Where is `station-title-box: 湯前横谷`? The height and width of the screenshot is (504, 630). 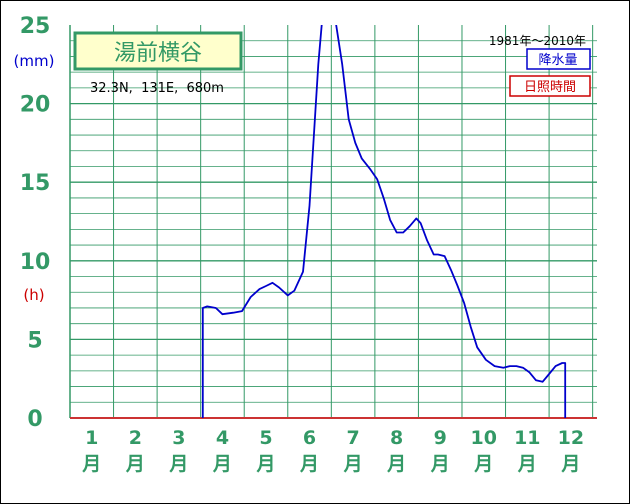
station-title-box: 湯前横谷 is located at coordinates (158, 51).